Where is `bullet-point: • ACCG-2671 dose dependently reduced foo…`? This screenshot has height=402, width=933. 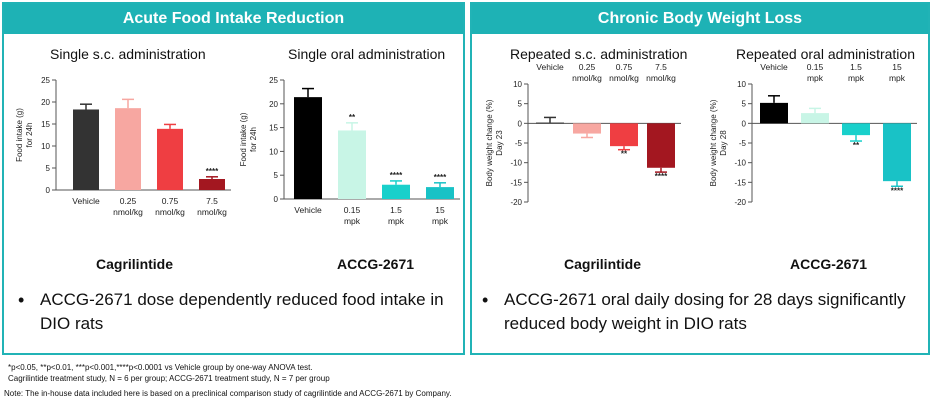 bullet-point: • ACCG-2671 dose dependently reduced foo… is located at coordinates (238, 312).